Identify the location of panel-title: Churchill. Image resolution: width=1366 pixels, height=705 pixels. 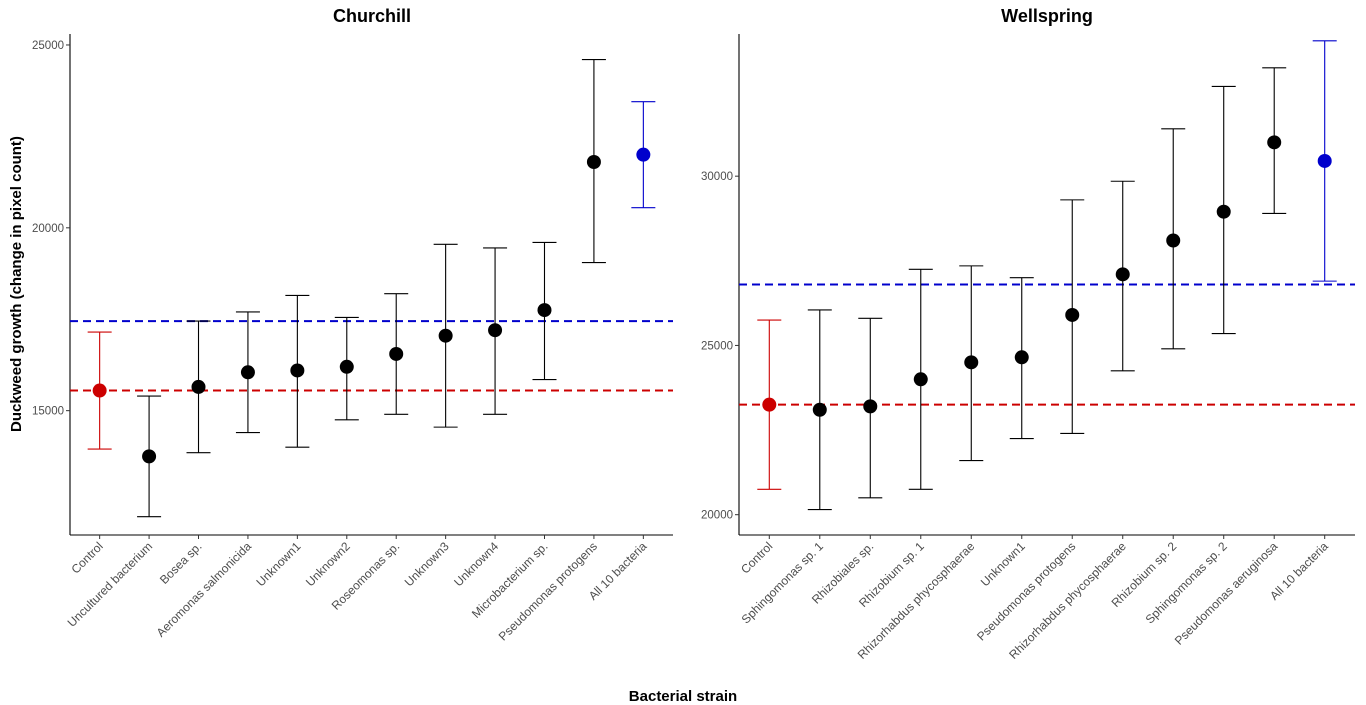
(372, 16).